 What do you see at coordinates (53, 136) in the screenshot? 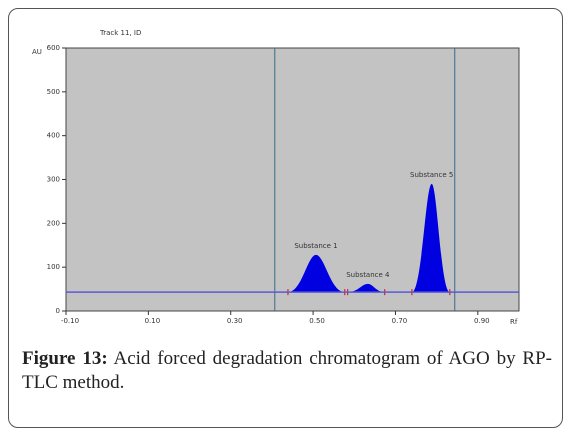
I see `y-tick-label: 400` at bounding box center [53, 136].